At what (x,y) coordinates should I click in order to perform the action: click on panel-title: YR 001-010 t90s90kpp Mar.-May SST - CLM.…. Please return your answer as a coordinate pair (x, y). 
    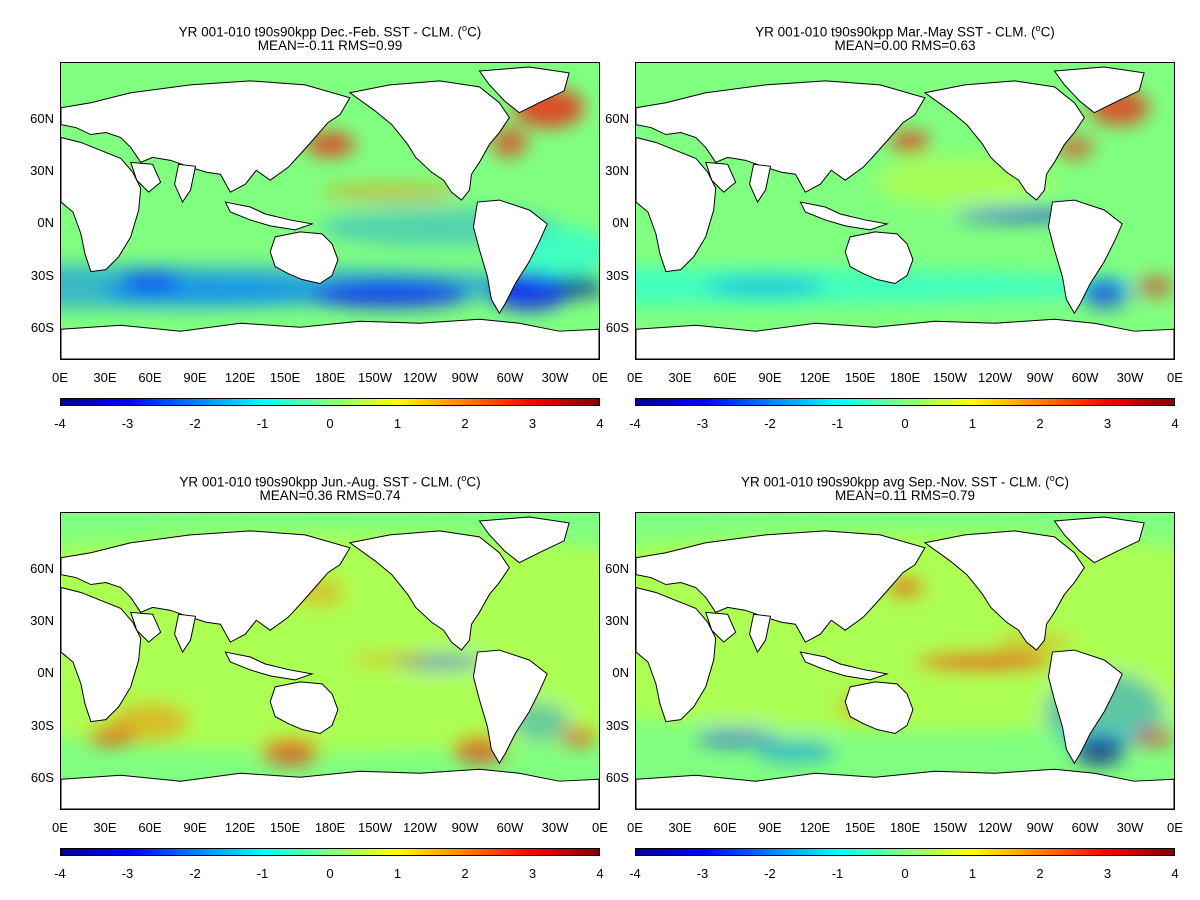
    Looking at the image, I should click on (905, 31).